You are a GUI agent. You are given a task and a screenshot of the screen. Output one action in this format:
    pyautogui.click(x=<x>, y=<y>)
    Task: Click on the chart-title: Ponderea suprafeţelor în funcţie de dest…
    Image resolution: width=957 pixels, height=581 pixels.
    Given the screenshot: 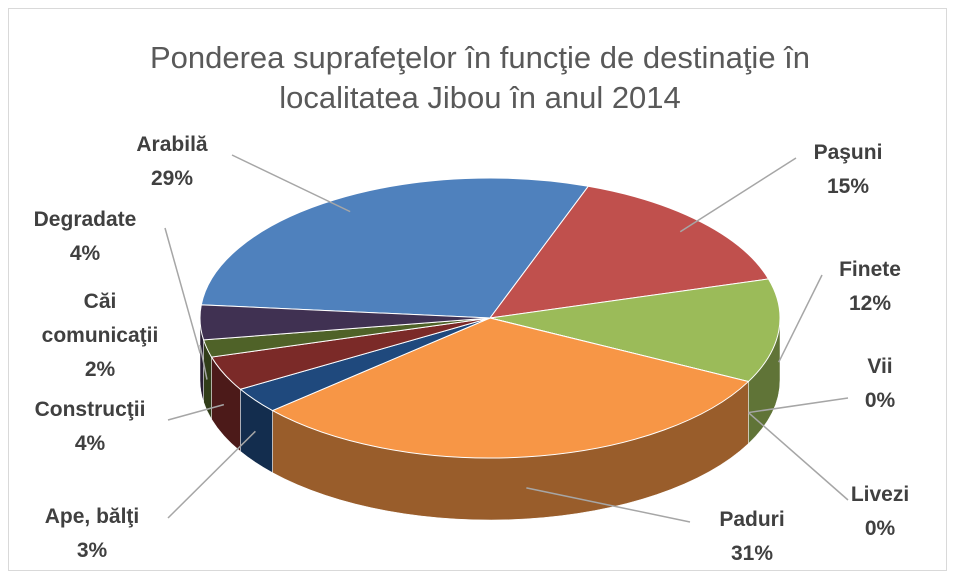 What is the action you would take?
    pyautogui.click(x=480, y=77)
    